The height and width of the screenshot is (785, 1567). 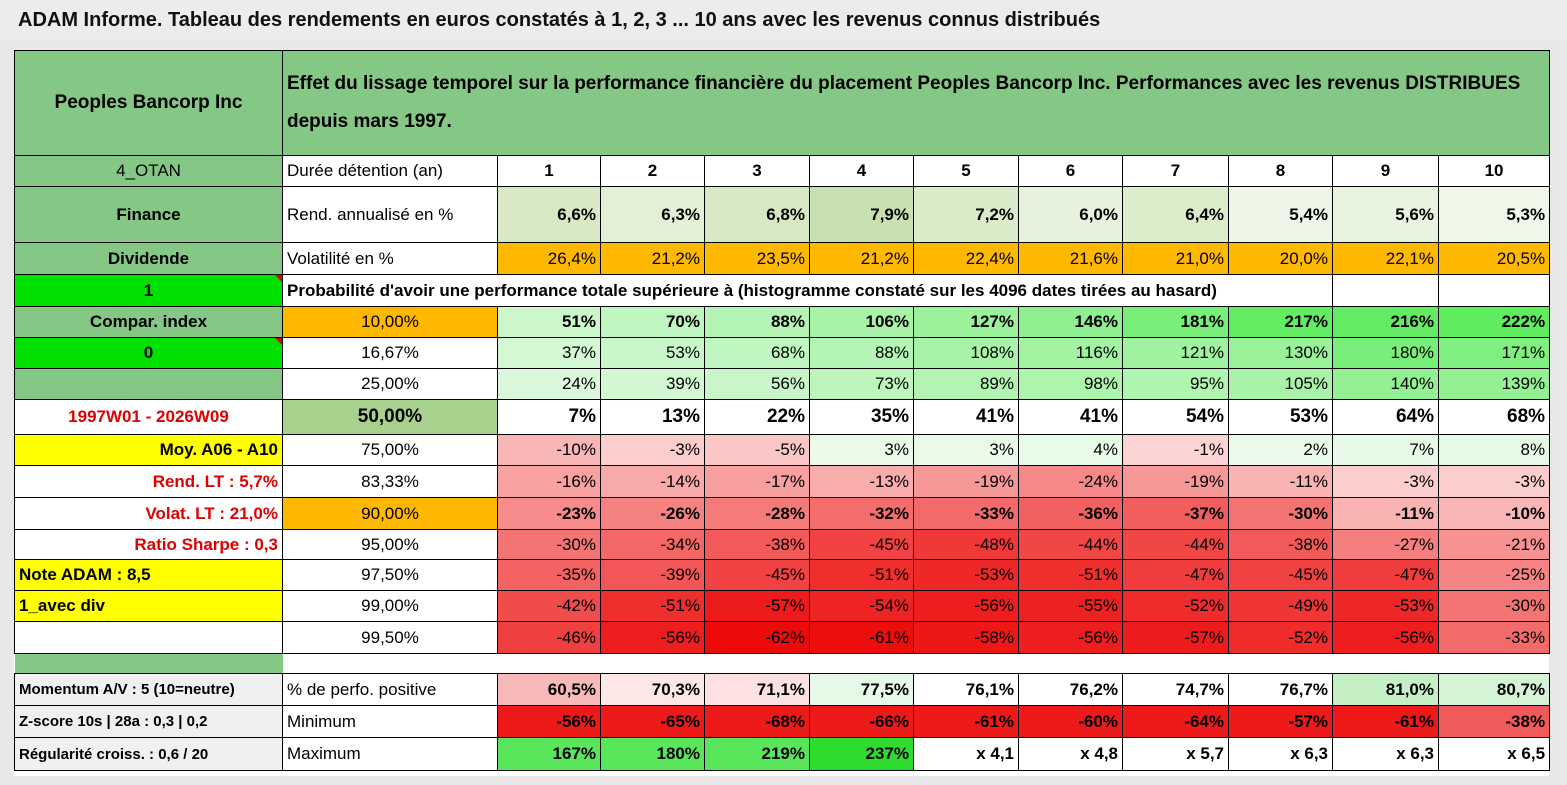 I want to click on quantile-cell: 116%, so click(x=1070, y=353).